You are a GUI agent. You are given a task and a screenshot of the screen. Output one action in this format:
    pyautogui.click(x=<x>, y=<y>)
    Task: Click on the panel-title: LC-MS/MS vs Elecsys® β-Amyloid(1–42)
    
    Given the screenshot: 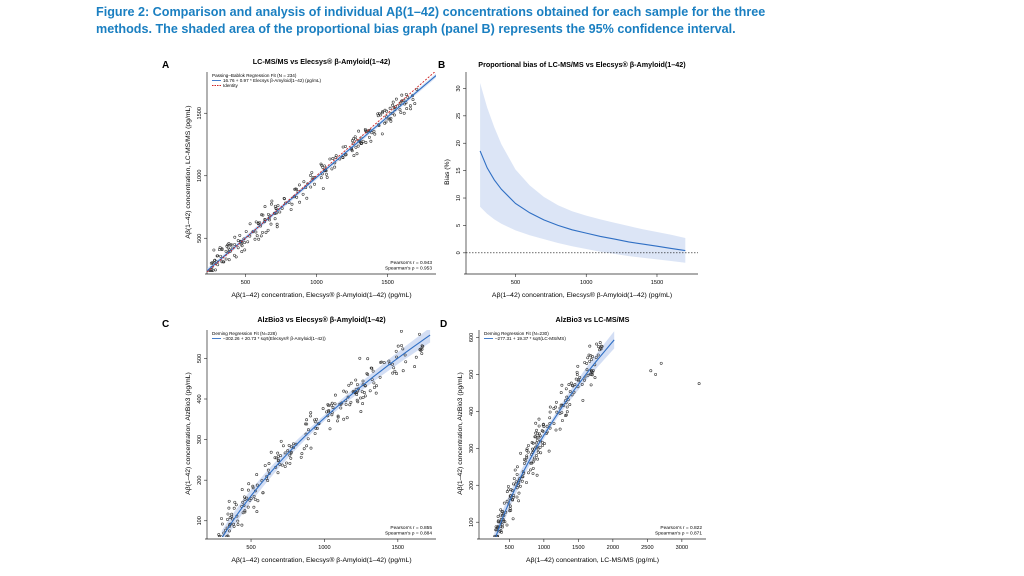 What is the action you would take?
    pyautogui.click(x=322, y=61)
    